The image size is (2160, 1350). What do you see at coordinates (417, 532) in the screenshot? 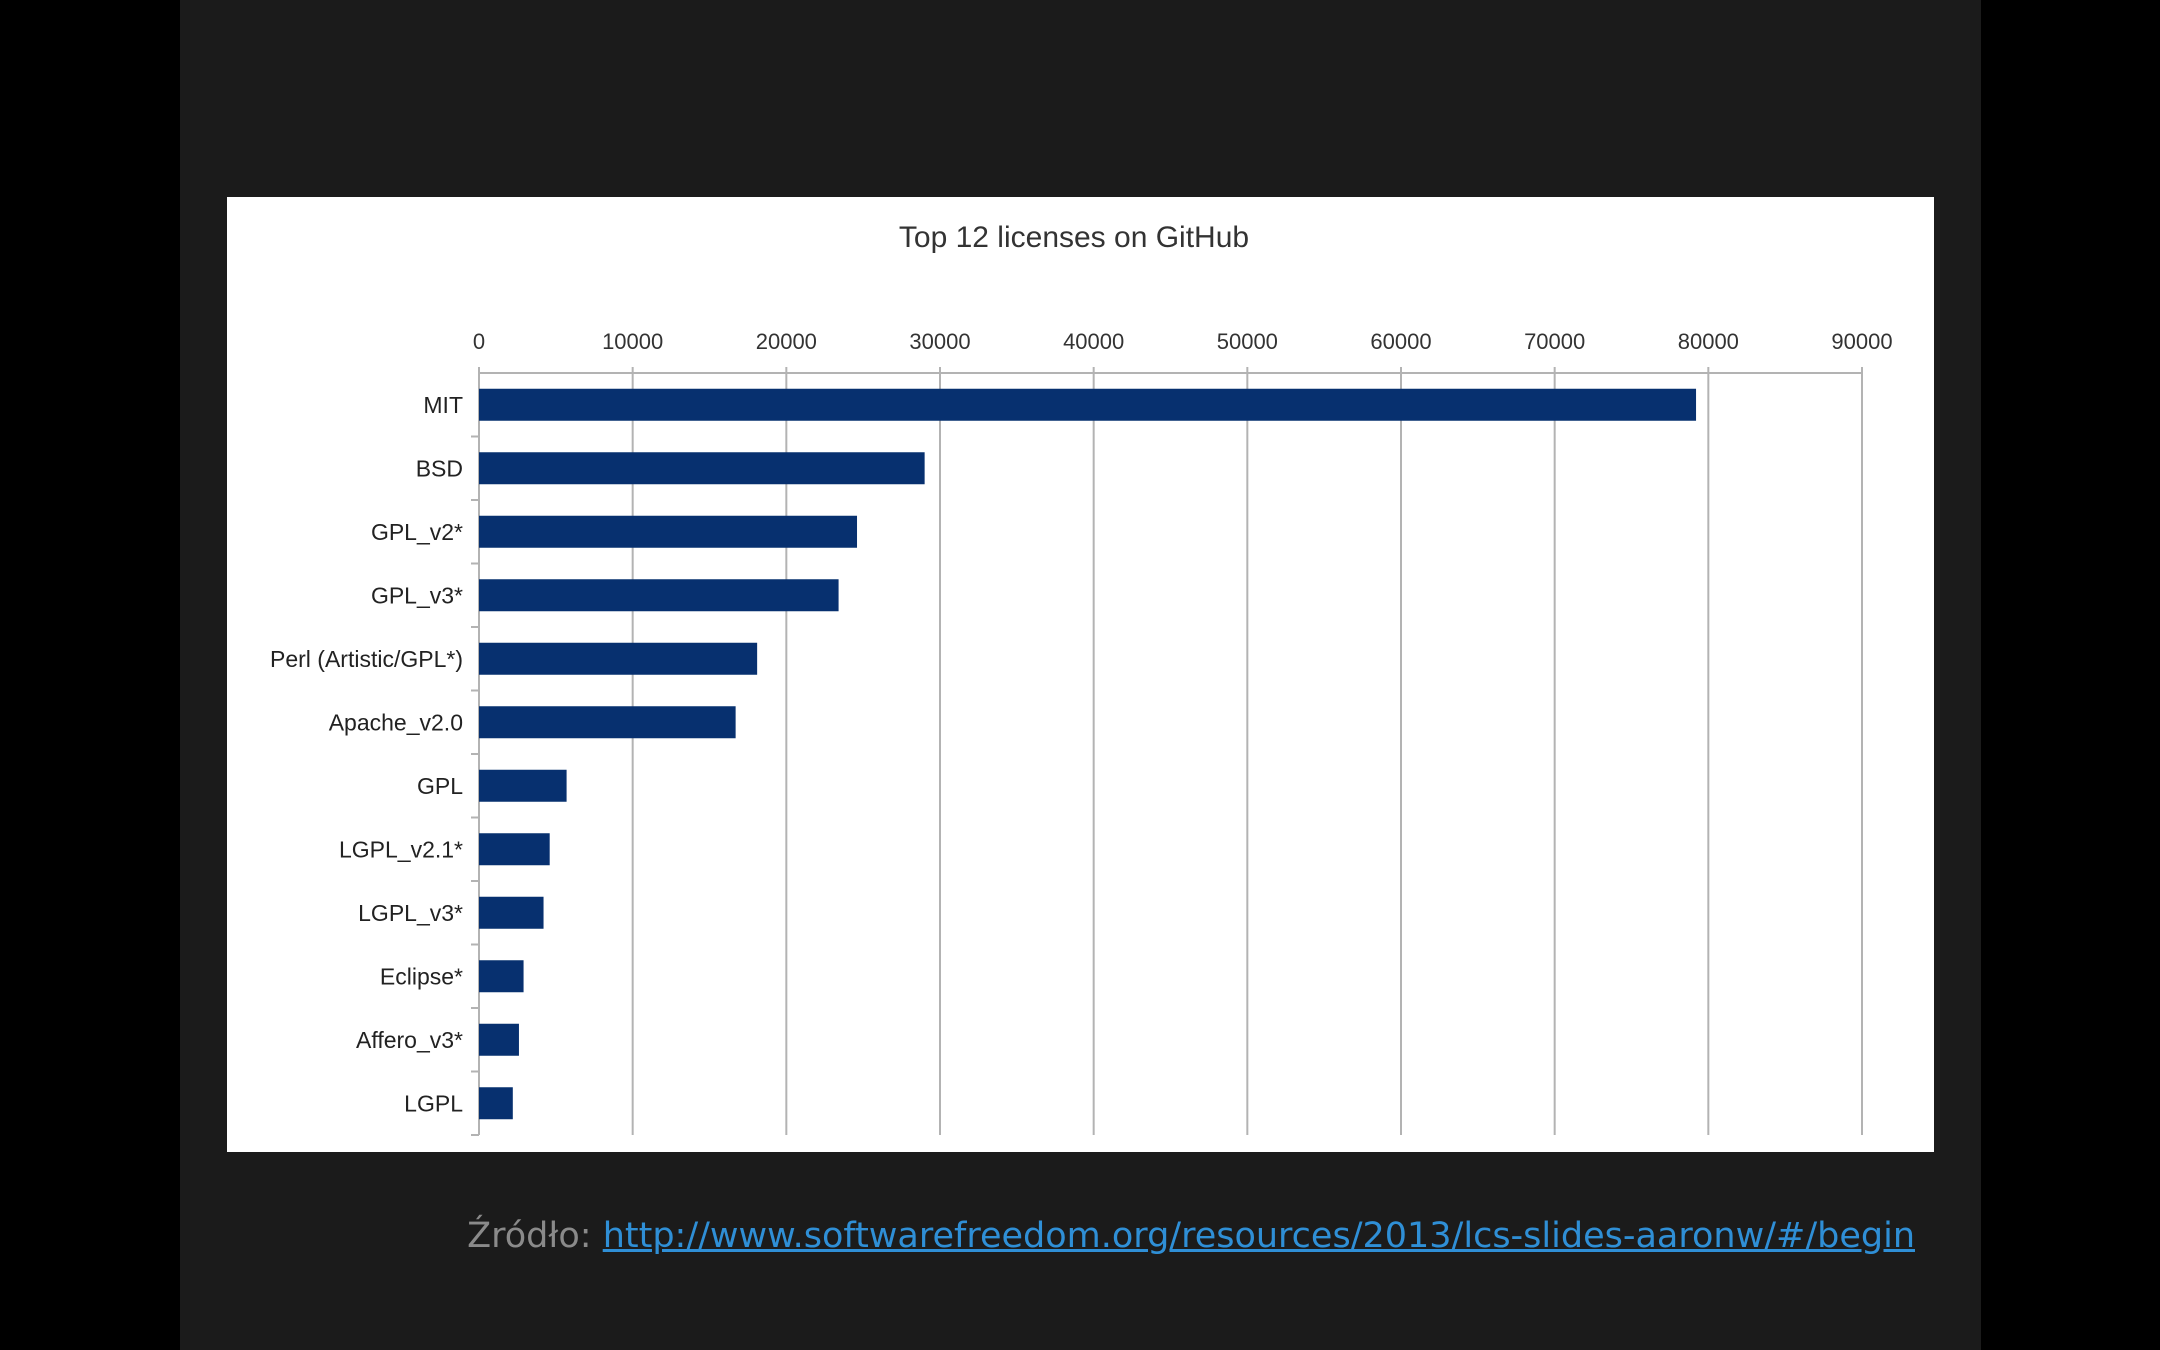
I see `category-label: GPL_v2*` at bounding box center [417, 532].